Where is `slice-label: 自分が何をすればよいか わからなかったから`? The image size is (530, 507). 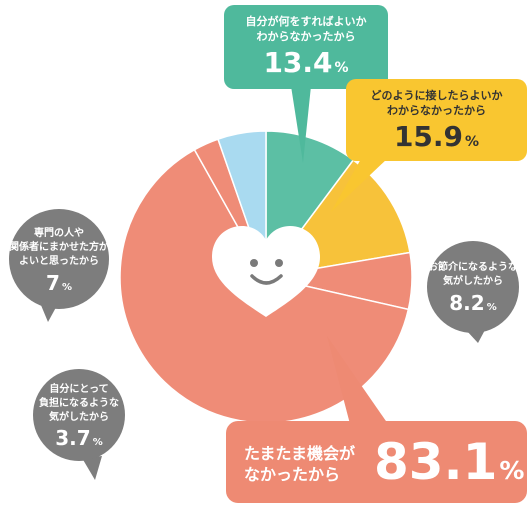 slice-label: 自分が何をすればよいか わからなかったから is located at coordinates (306, 29).